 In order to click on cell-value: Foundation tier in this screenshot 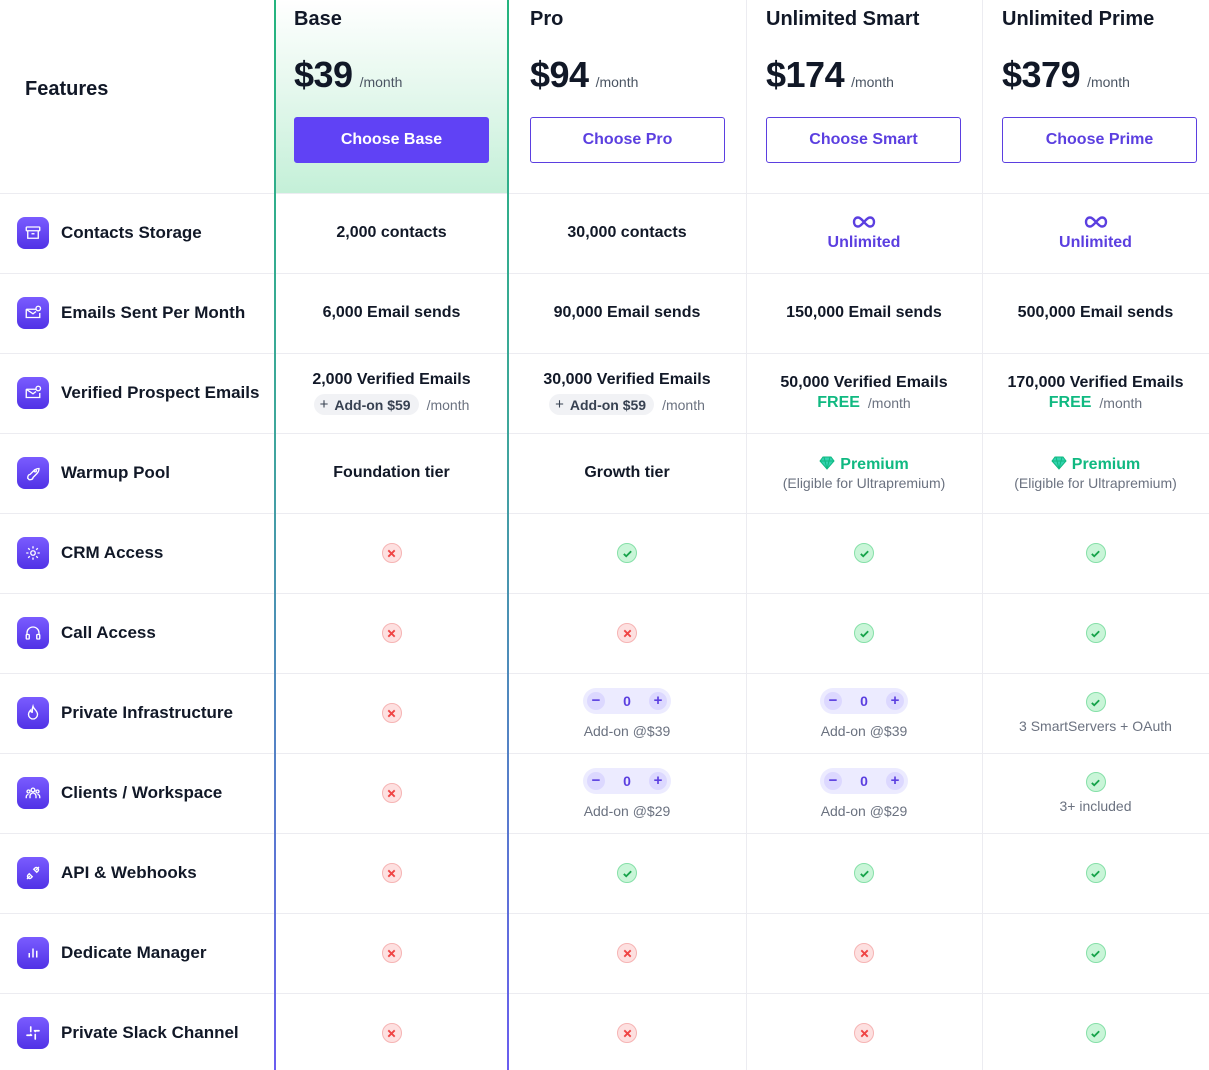, I will do `click(391, 472)`.